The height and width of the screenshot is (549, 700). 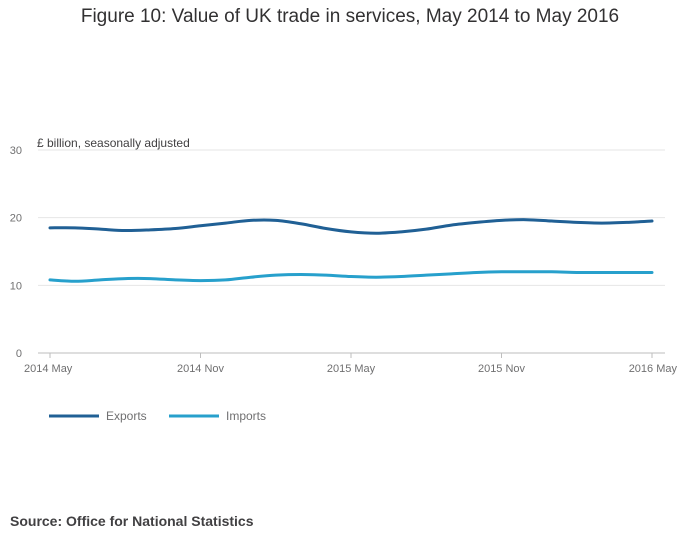 What do you see at coordinates (16, 151) in the screenshot?
I see `y-tick-label-30: 30` at bounding box center [16, 151].